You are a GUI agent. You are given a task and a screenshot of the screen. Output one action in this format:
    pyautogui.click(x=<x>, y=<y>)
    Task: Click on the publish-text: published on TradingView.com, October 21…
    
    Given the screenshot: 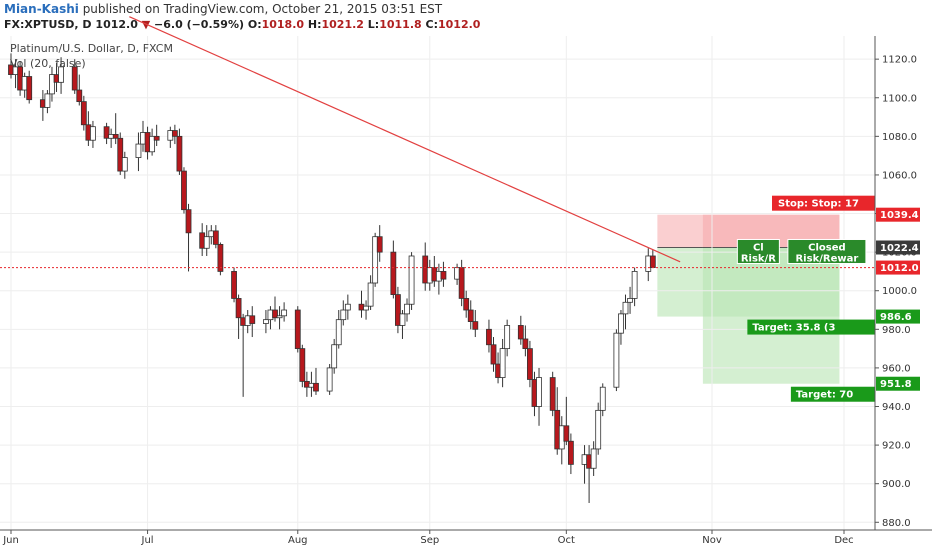 What is the action you would take?
    pyautogui.click(x=260, y=9)
    